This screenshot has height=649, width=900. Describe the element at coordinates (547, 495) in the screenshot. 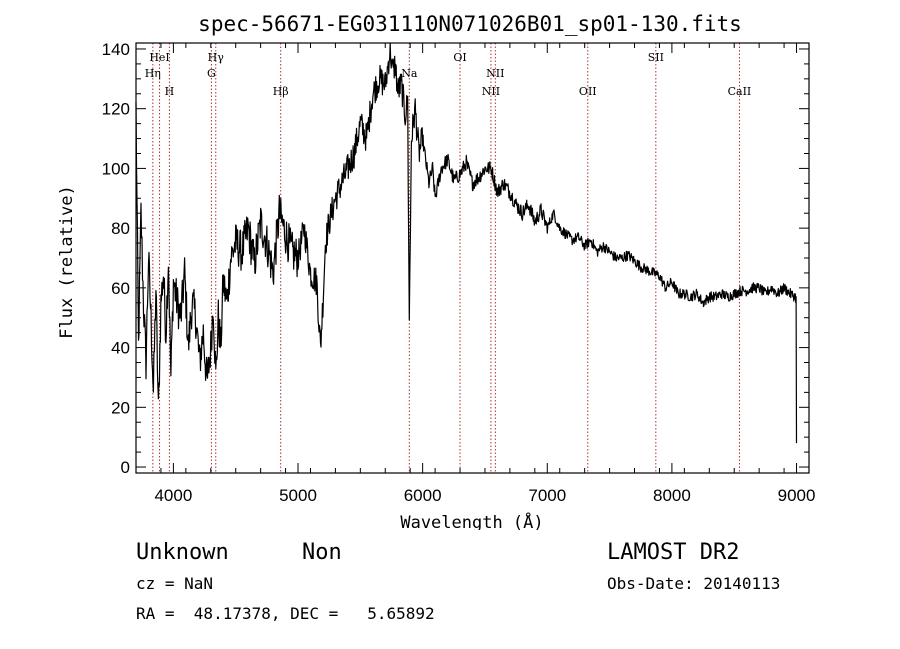

I see `x-tick-label-3: 7000` at that location.